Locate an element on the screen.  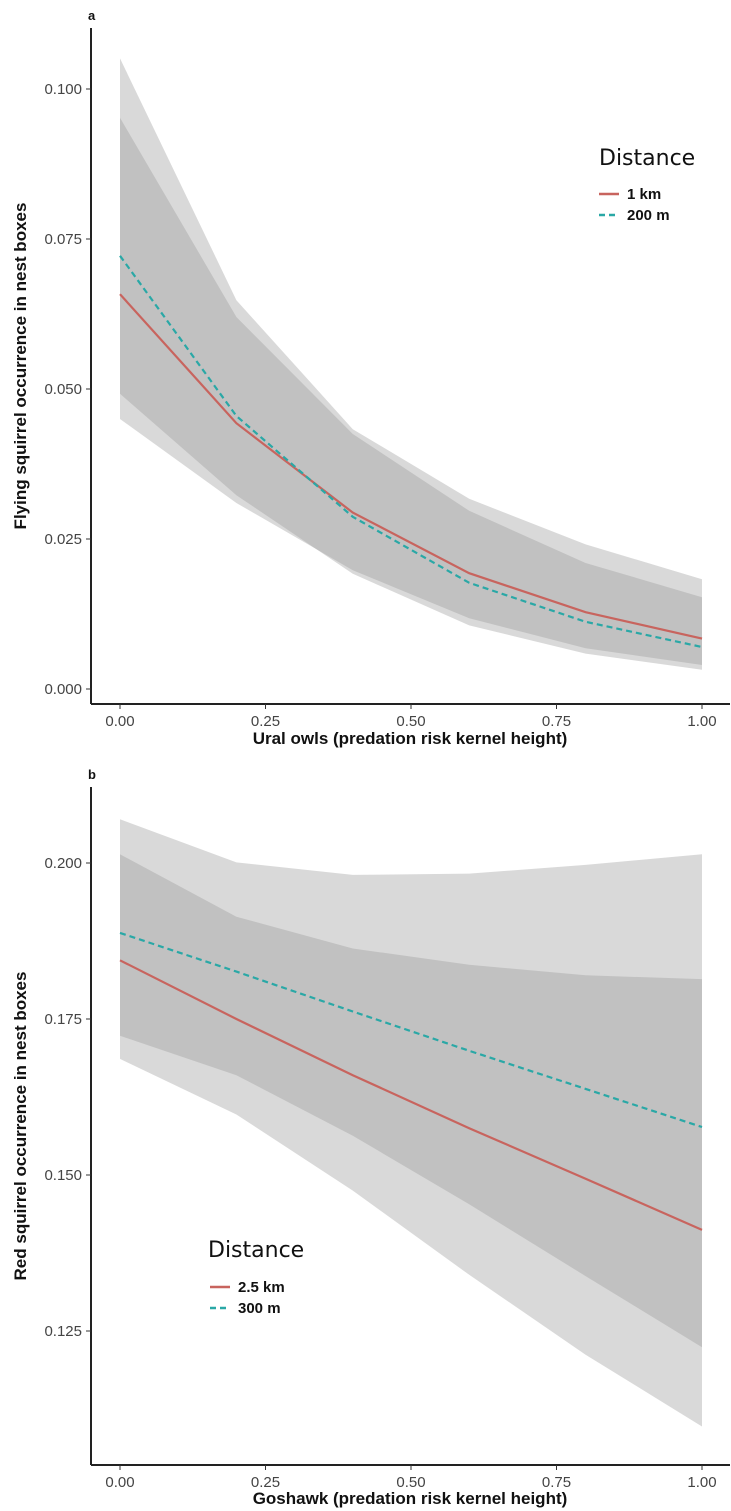
panel-letter-b: b is located at coordinates (92, 774).